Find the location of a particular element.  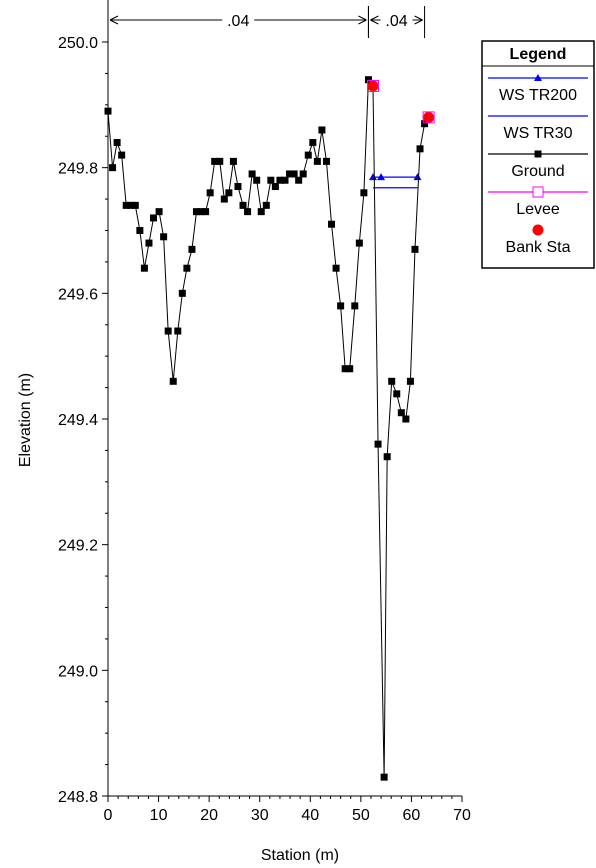

legend-title: Legend is located at coordinates (538, 54).